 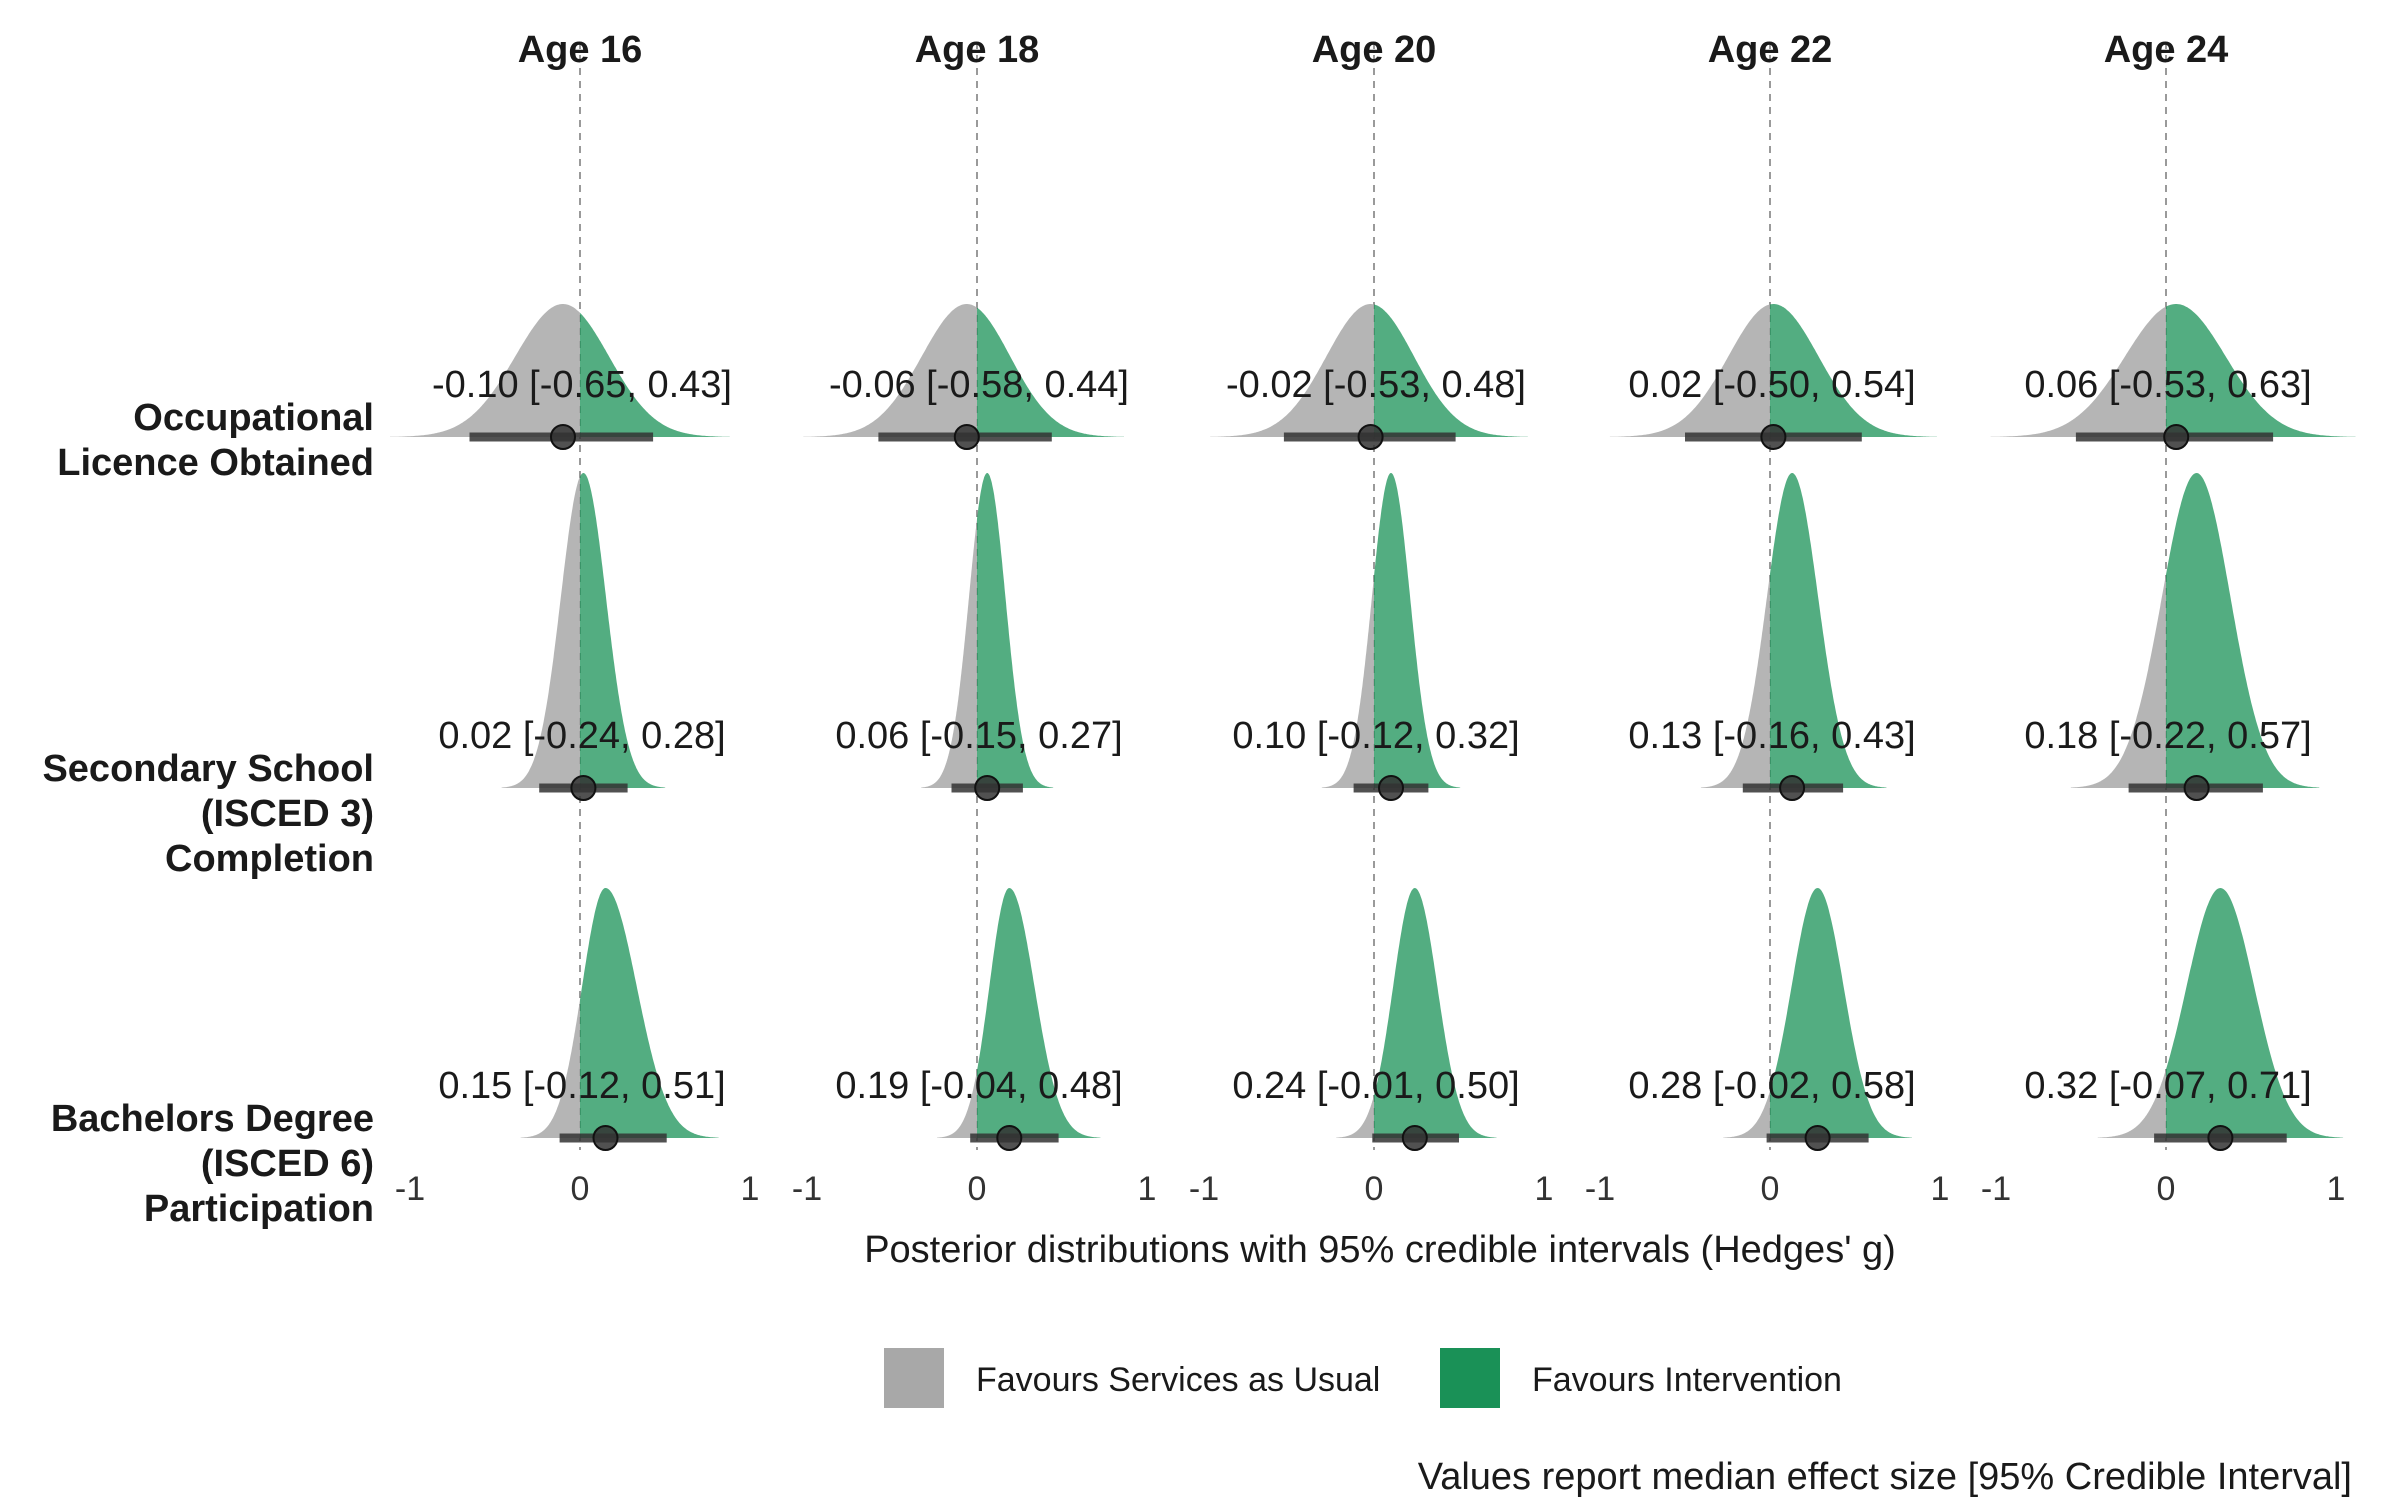 What do you see at coordinates (1417, 630) in the screenshot?
I see `density-positive-r2-c3` at bounding box center [1417, 630].